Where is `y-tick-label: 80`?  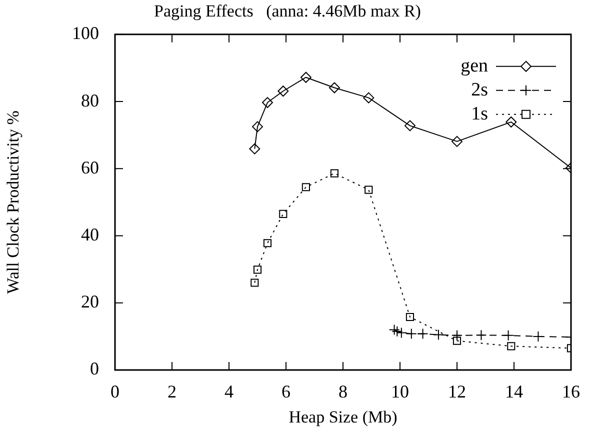
y-tick-label: 80 is located at coordinates (90, 100).